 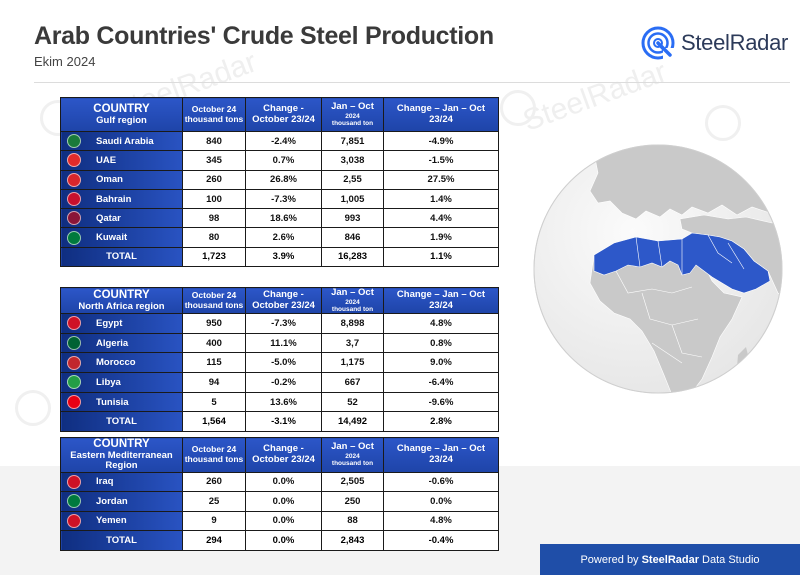 I want to click on change-october-value: 26.8%, so click(x=283, y=179).